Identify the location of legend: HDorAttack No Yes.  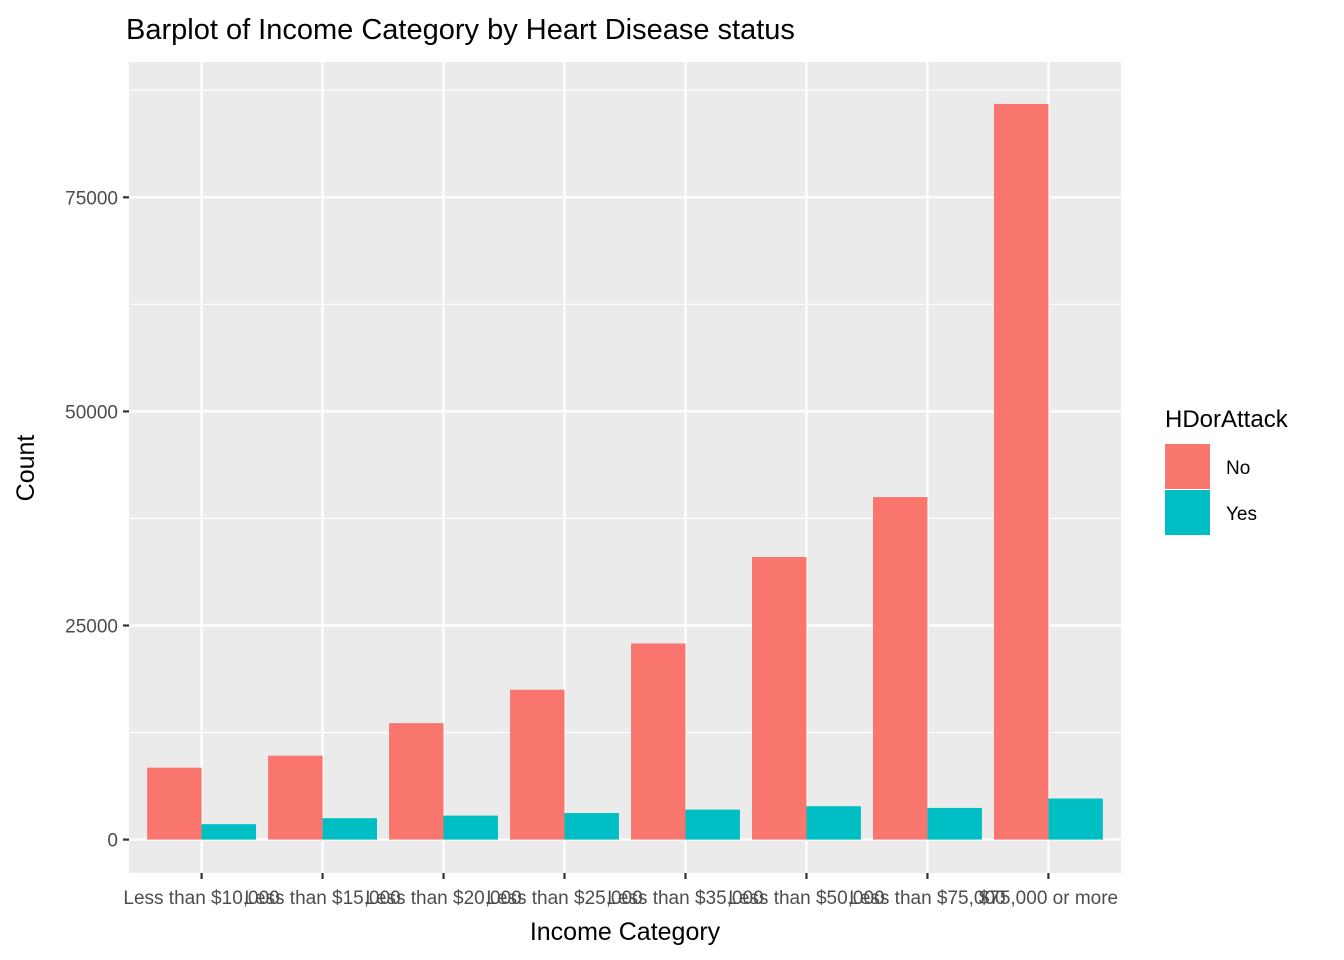
(1227, 470).